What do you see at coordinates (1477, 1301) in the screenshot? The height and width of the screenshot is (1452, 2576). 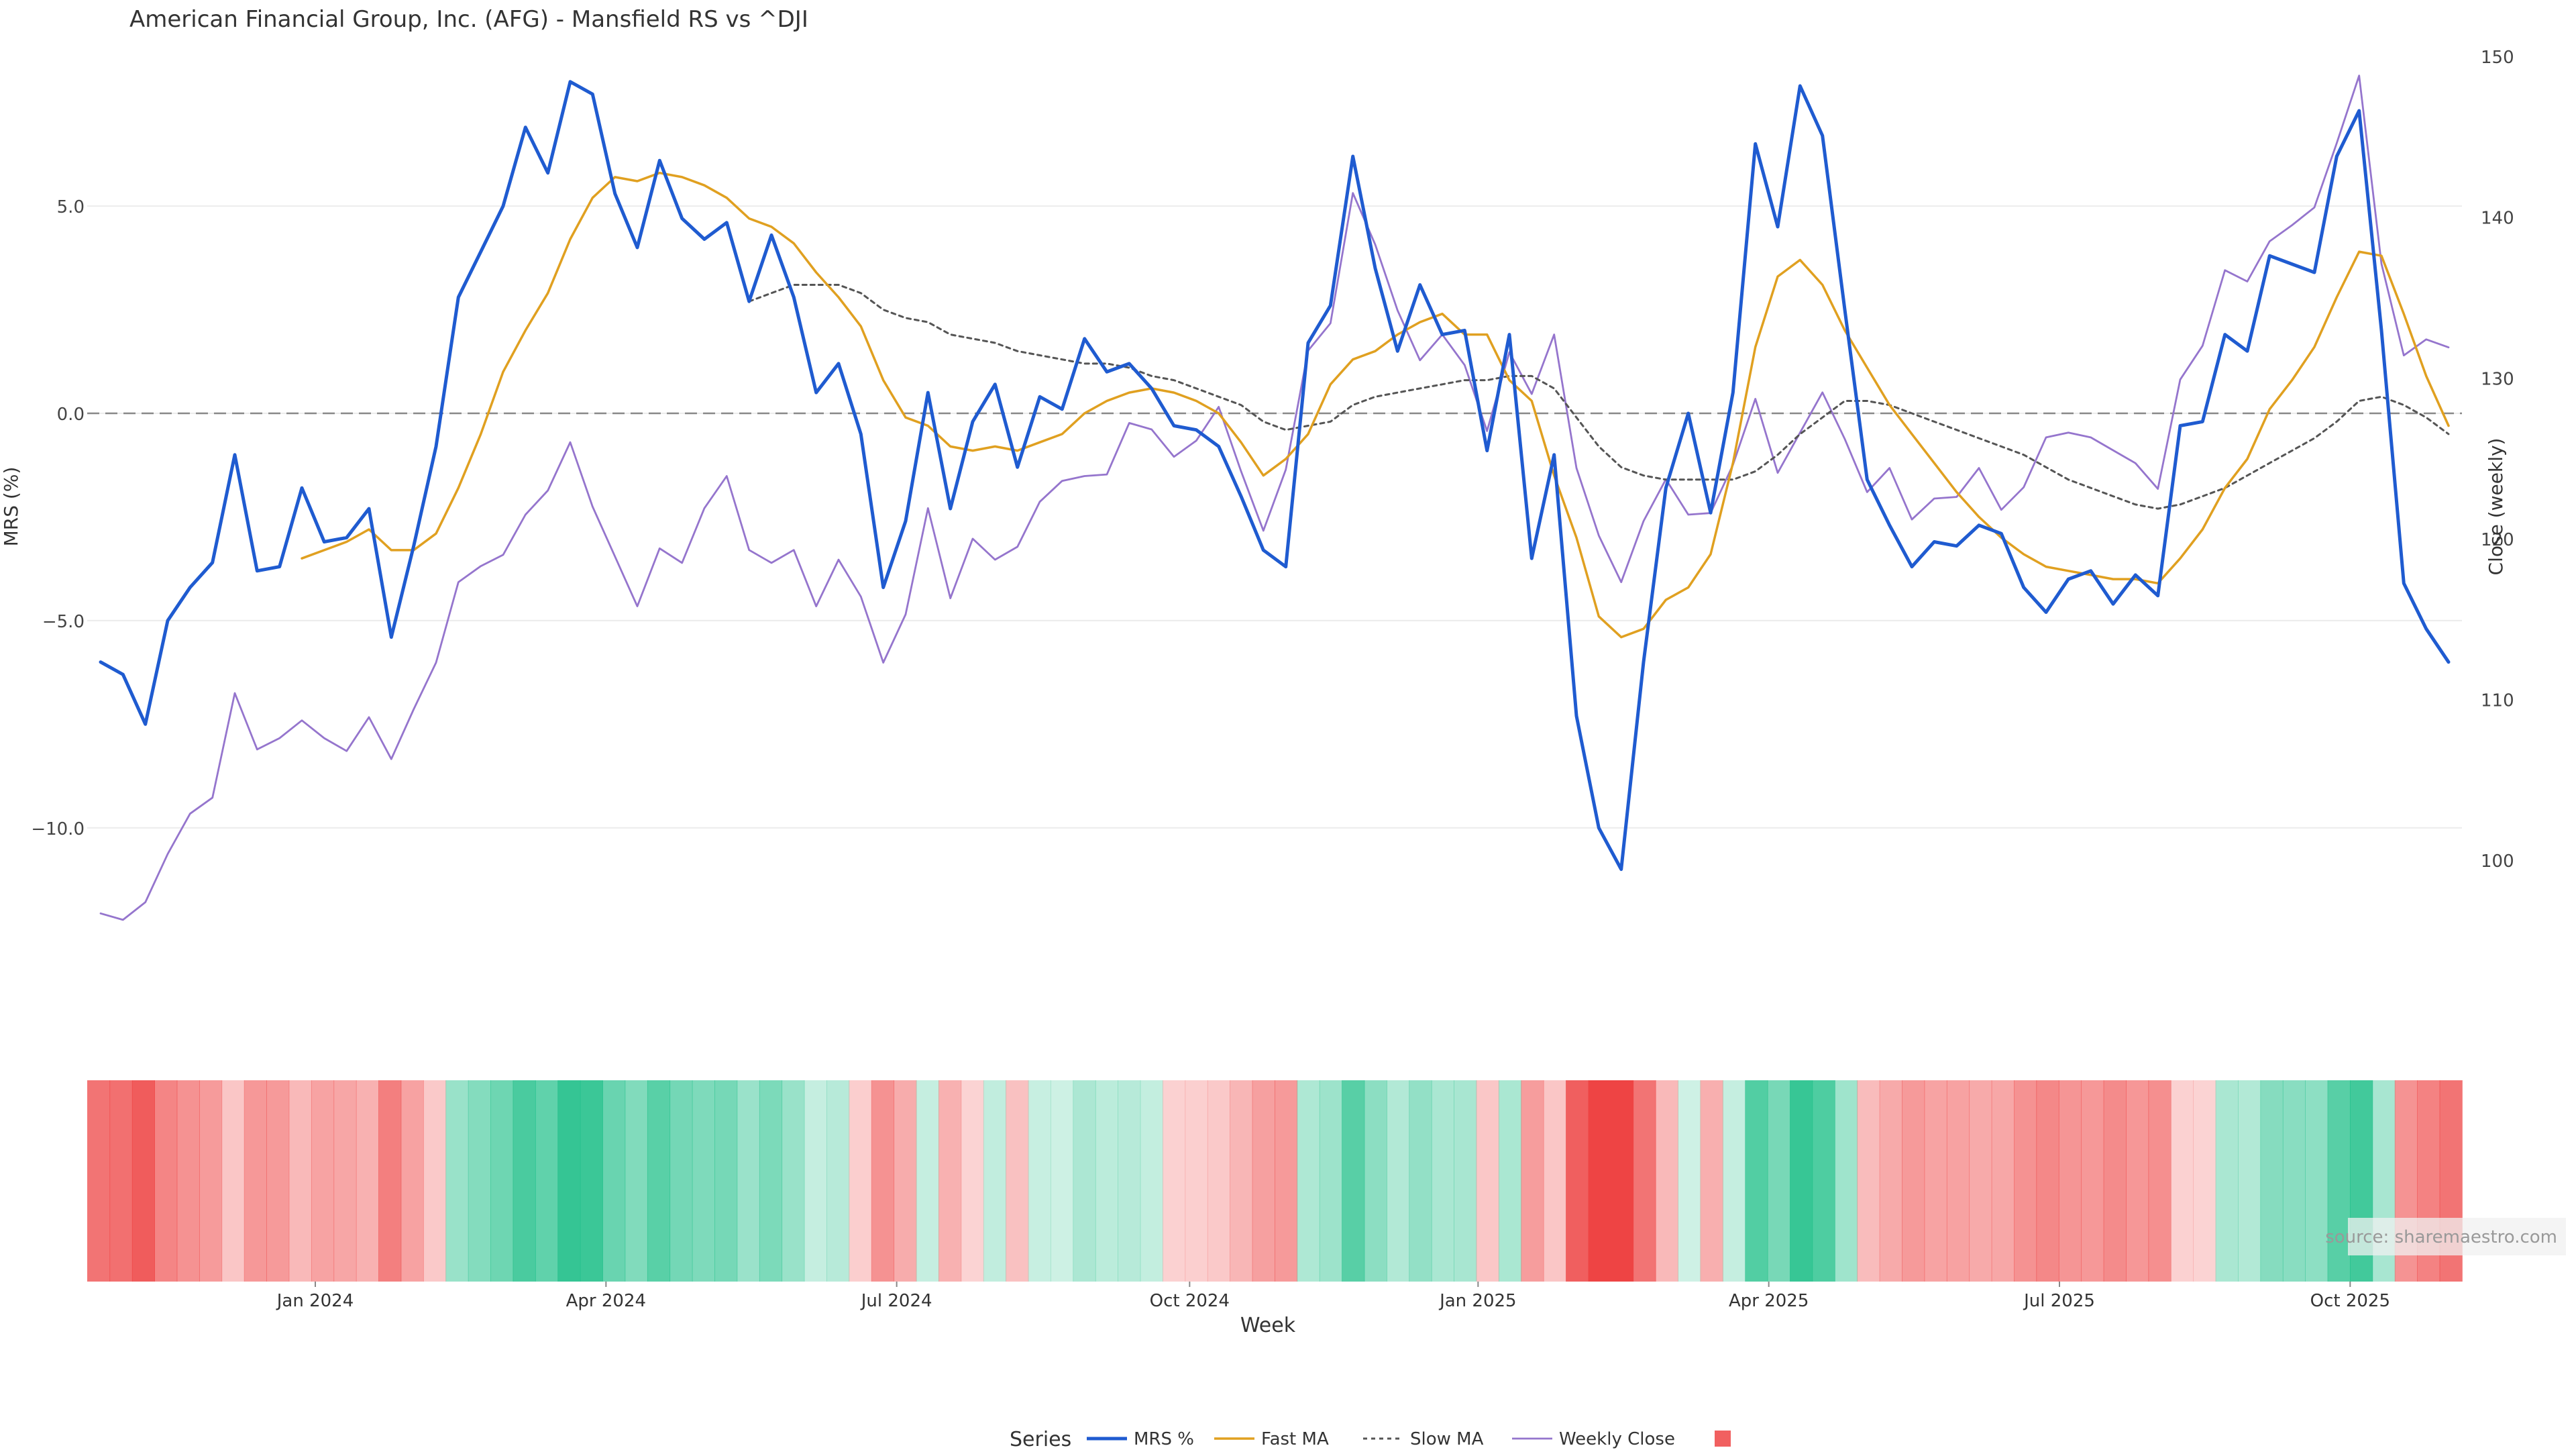 I see `x-tick-label: Jan 2025` at bounding box center [1477, 1301].